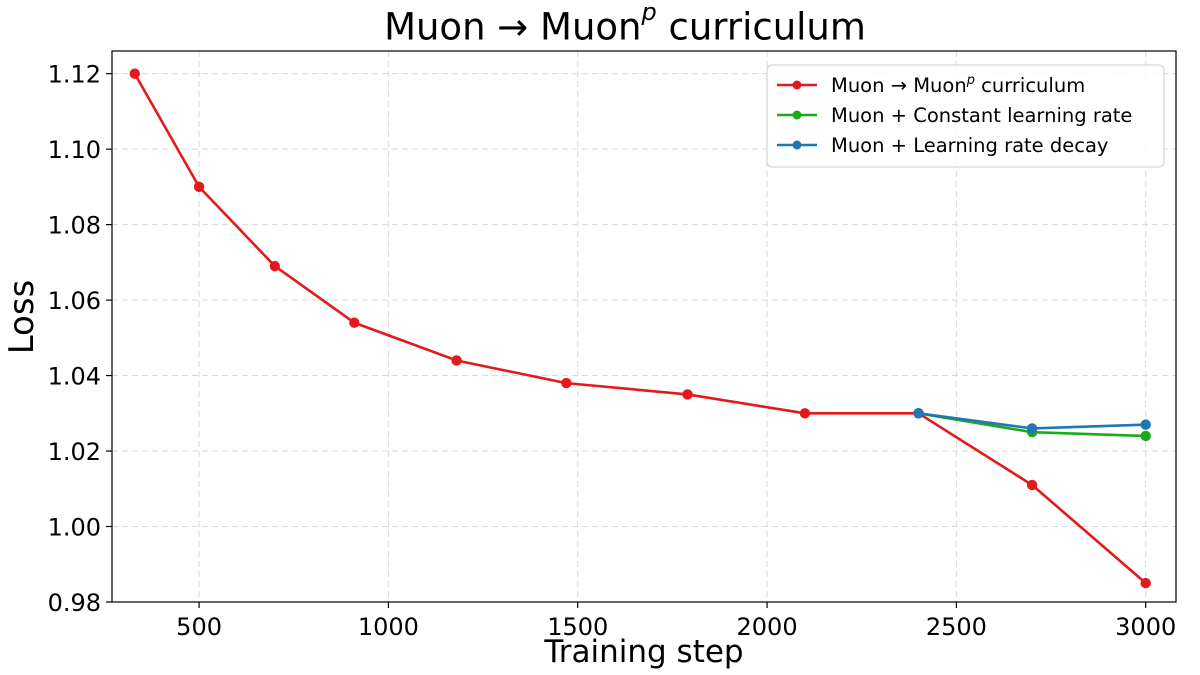 The image size is (1200, 675). Describe the element at coordinates (956, 627) in the screenshot. I see `x-tick-label-4: 2500` at that location.